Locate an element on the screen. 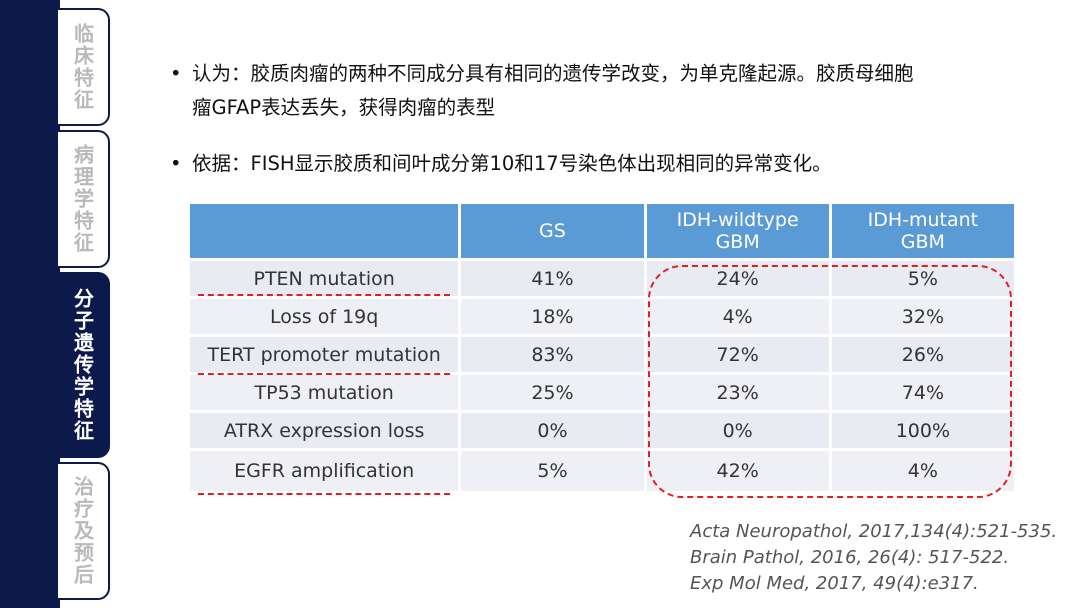  table-row: TP53 mutation 25% 23% 74% is located at coordinates (602, 392).